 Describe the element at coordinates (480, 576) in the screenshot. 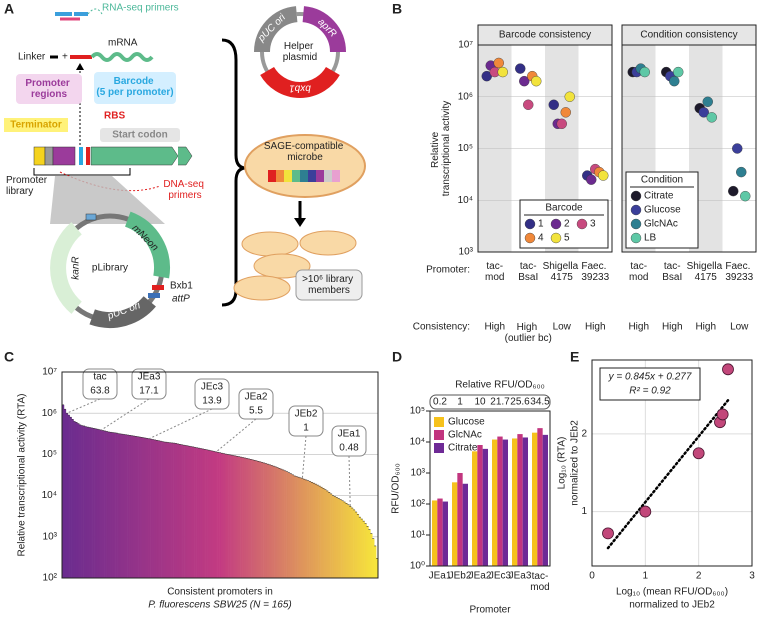

I see `x-tick-label: JEa2` at that location.